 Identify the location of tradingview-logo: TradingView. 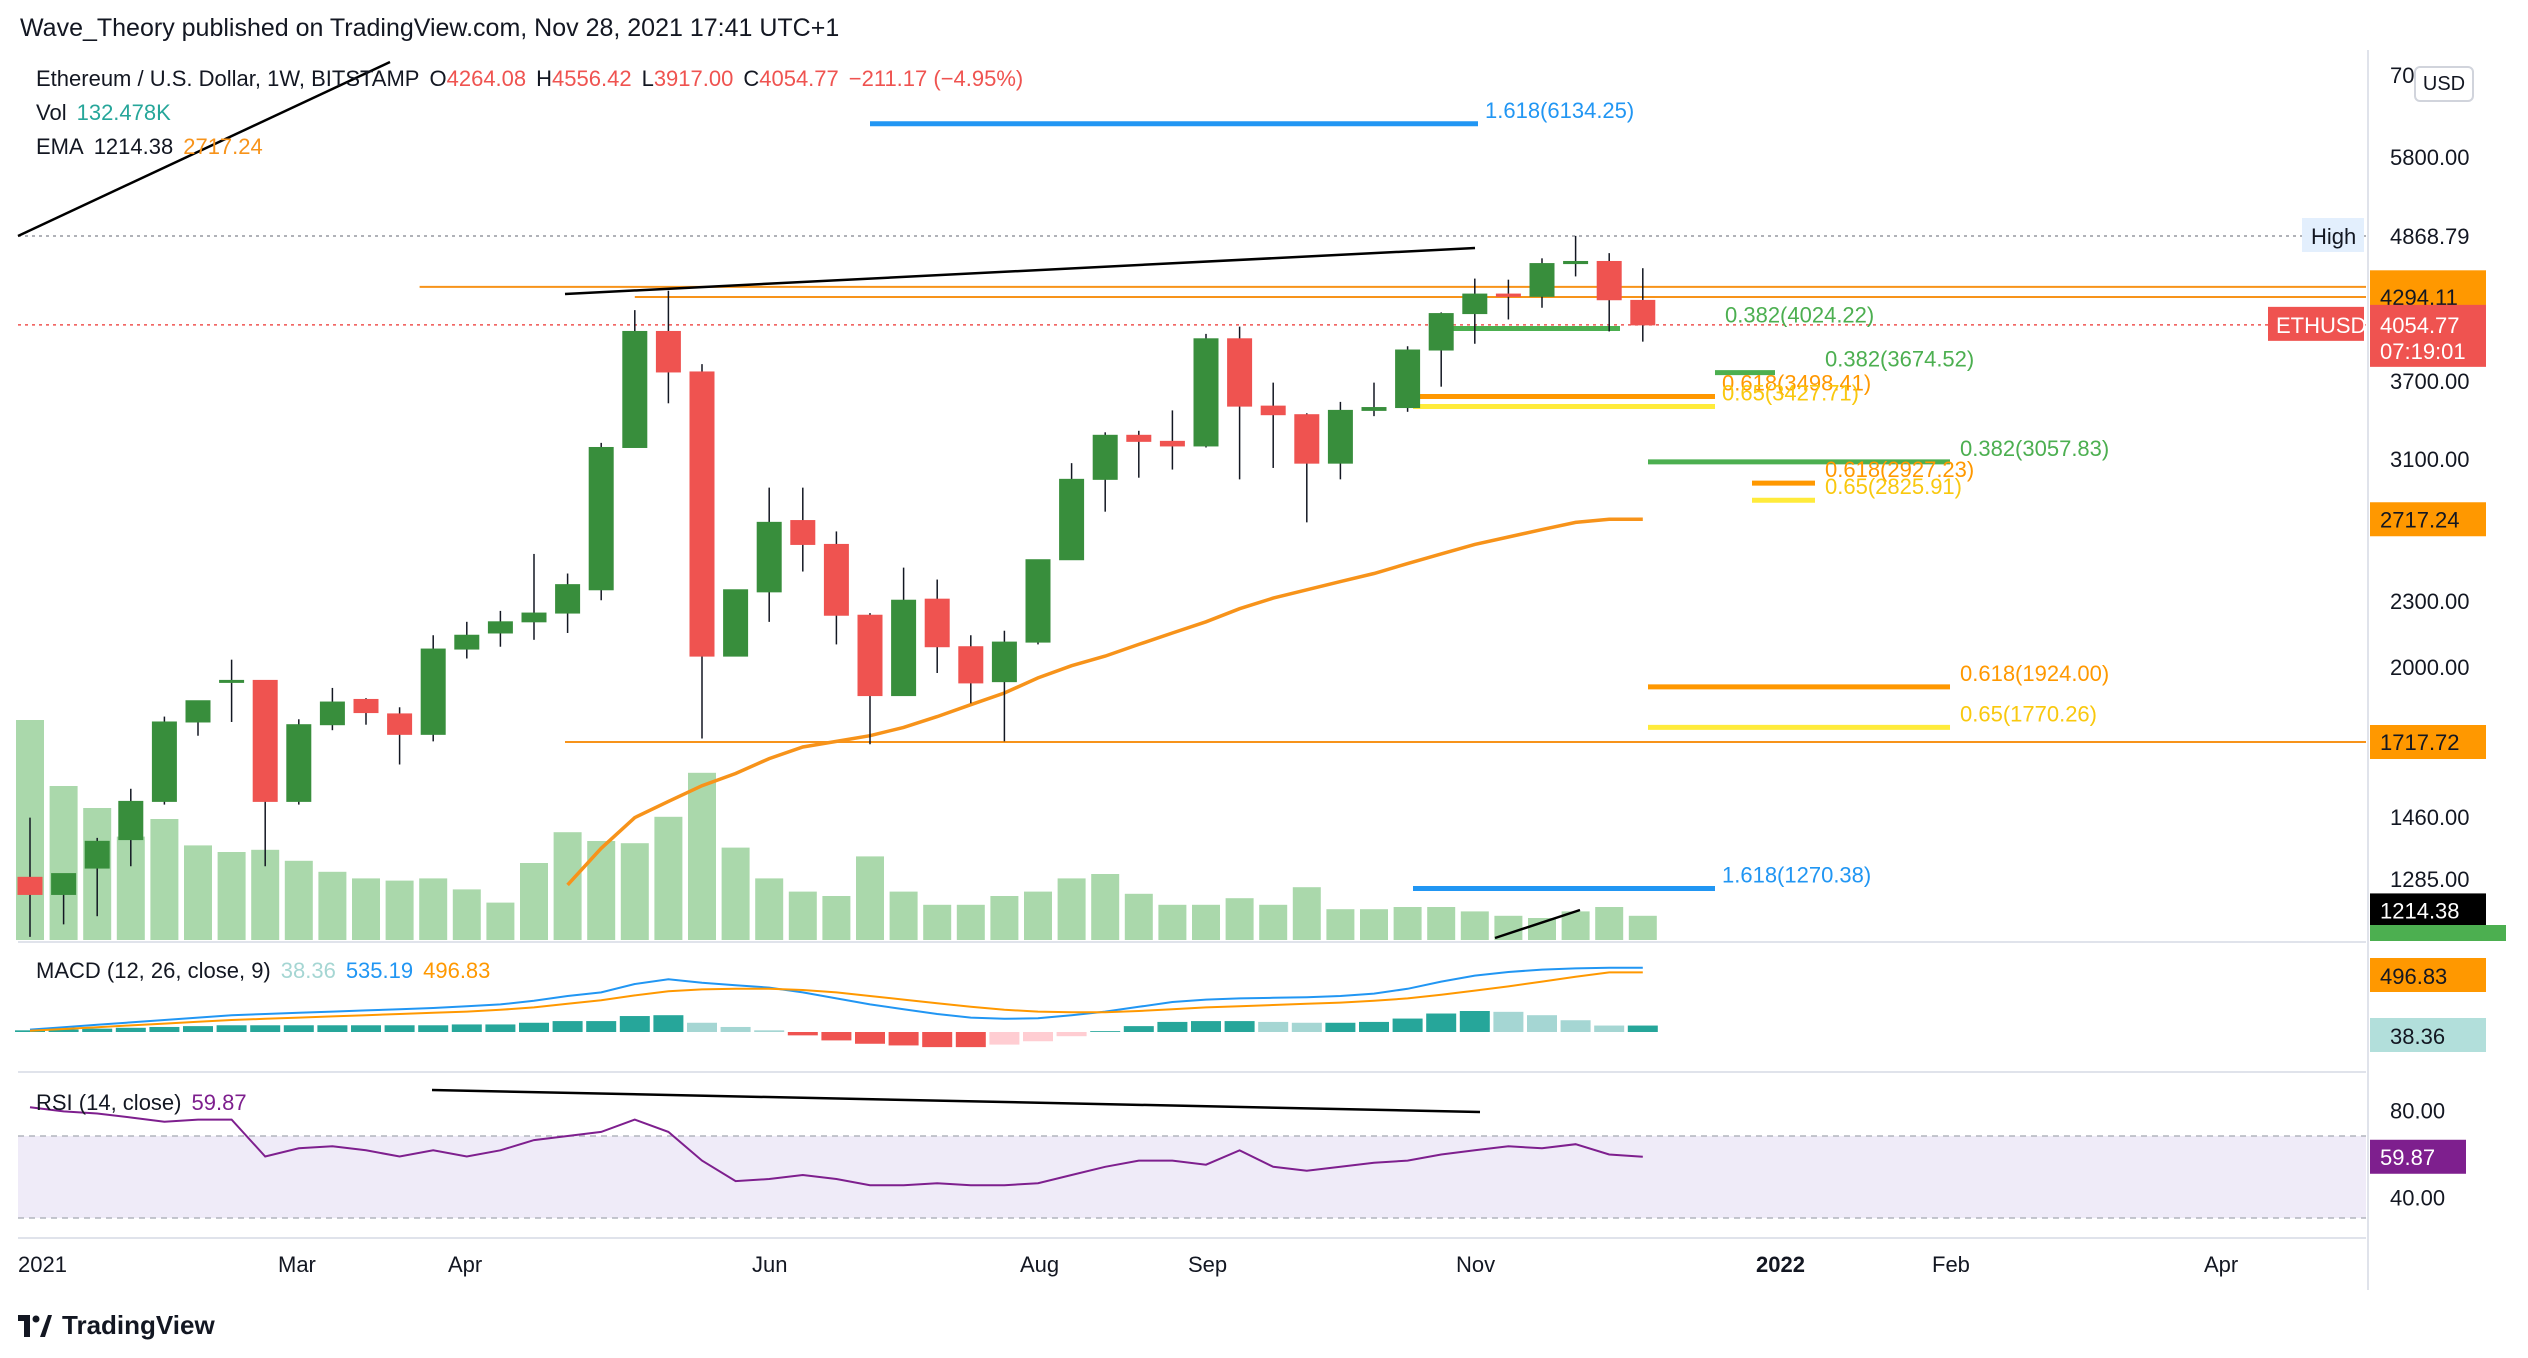
(116, 1325).